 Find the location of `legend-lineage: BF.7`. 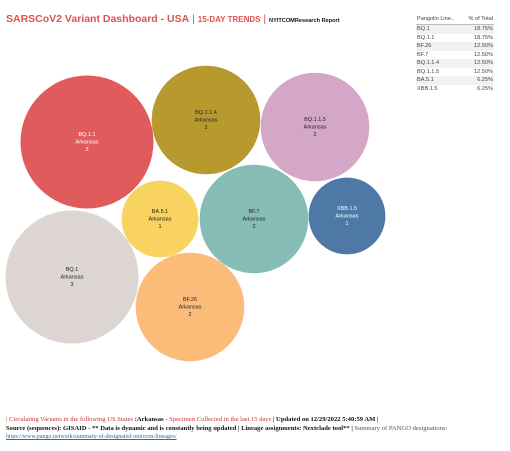

legend-lineage: BF.7 is located at coordinates (423, 54).